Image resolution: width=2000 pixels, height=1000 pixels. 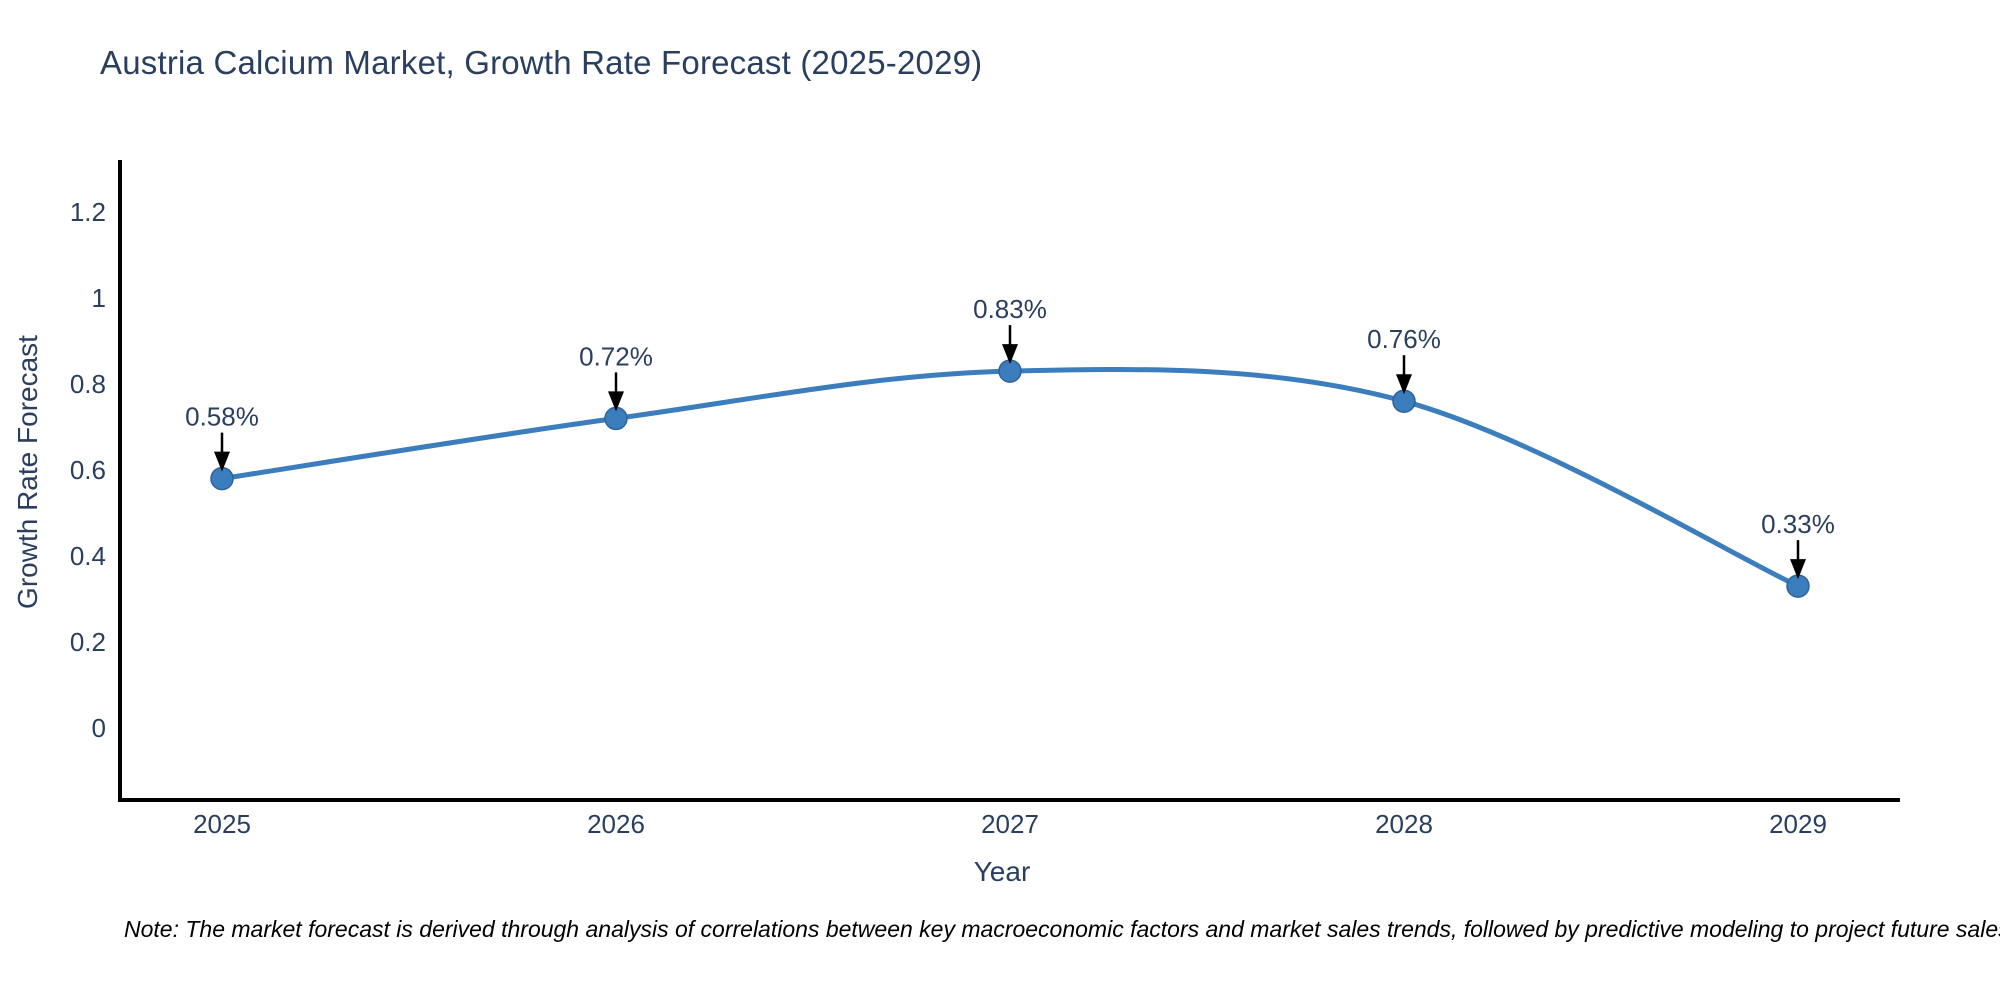 What do you see at coordinates (88, 212) in the screenshot?
I see `y-tick-label: 1.2` at bounding box center [88, 212].